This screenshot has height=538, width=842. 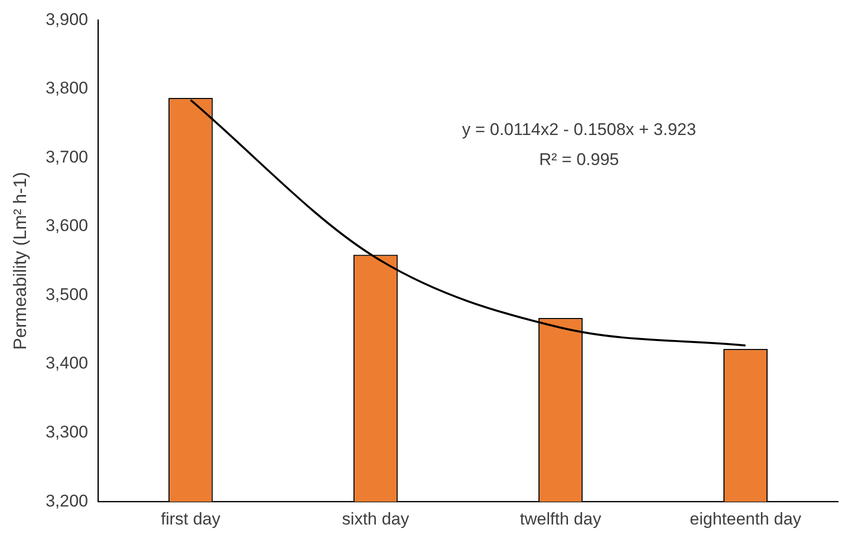 I want to click on annotation: y = 0.0114x2 - 0.1508x + 3.923, so click(x=579, y=129).